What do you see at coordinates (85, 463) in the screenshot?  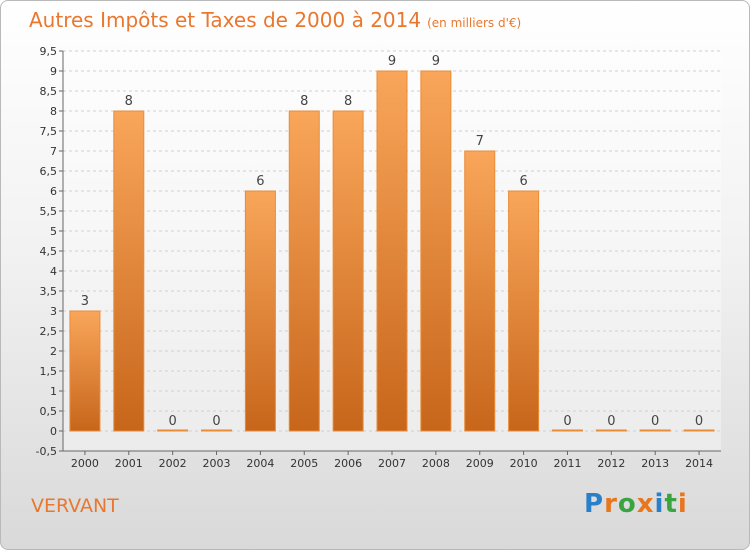 I see `x-tick-label: 2000` at bounding box center [85, 463].